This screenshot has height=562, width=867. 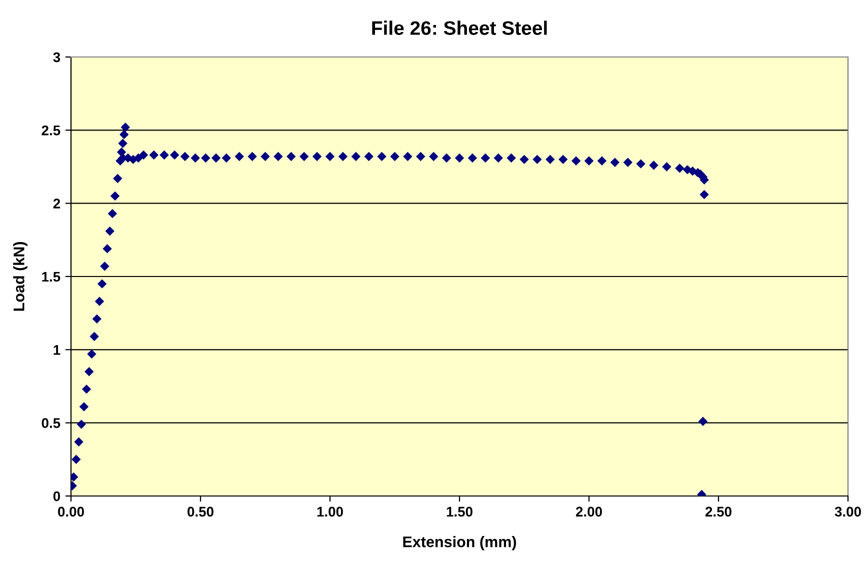 I want to click on y-tick-label: 0.5, so click(x=51, y=423).